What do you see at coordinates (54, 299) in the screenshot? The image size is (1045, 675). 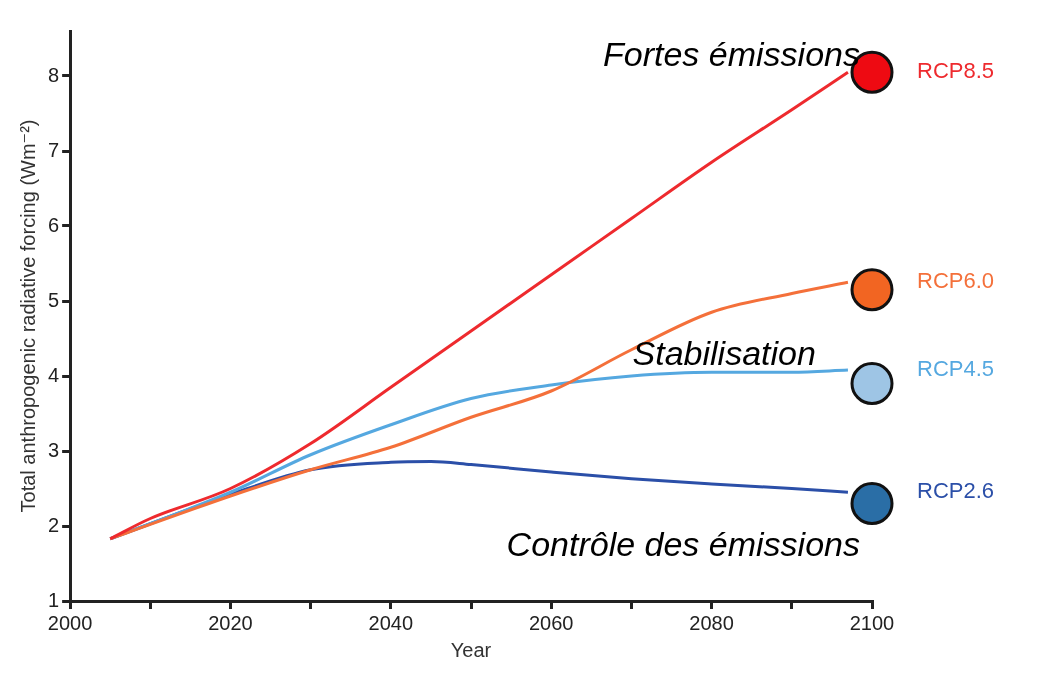 I see `y-tick-label: 5` at bounding box center [54, 299].